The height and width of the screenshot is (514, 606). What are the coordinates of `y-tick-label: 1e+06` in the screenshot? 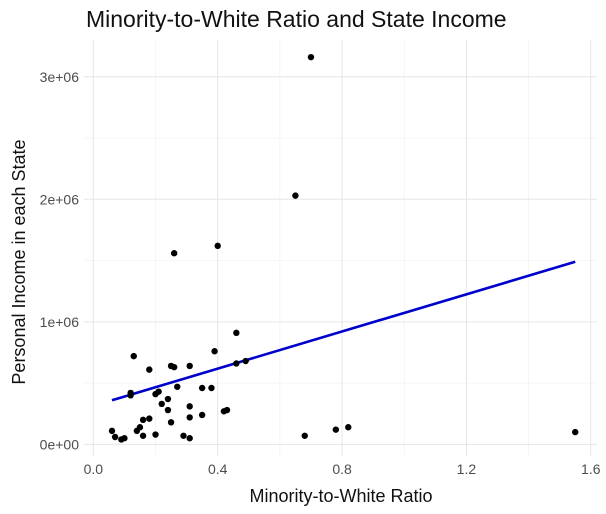 It's located at (60, 322).